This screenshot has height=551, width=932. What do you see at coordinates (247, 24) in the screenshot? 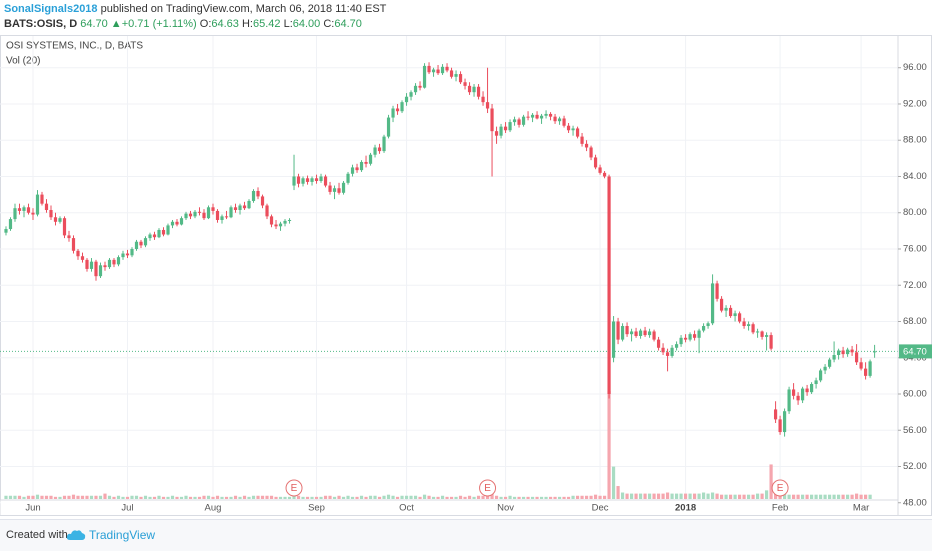
I see `high-label: H:` at bounding box center [247, 24].